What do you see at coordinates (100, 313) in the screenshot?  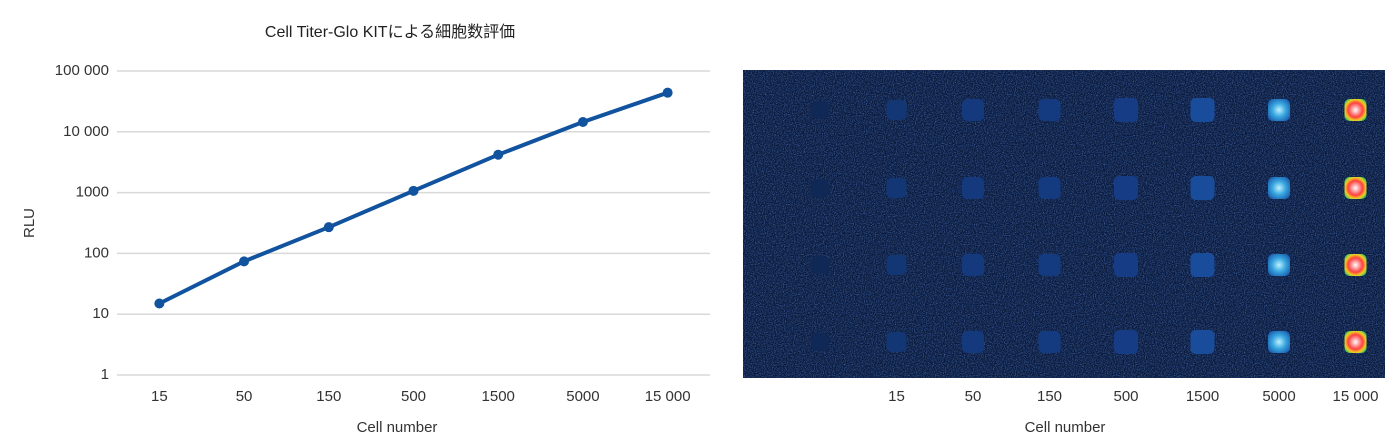 I see `y-tick-label: 10` at bounding box center [100, 313].